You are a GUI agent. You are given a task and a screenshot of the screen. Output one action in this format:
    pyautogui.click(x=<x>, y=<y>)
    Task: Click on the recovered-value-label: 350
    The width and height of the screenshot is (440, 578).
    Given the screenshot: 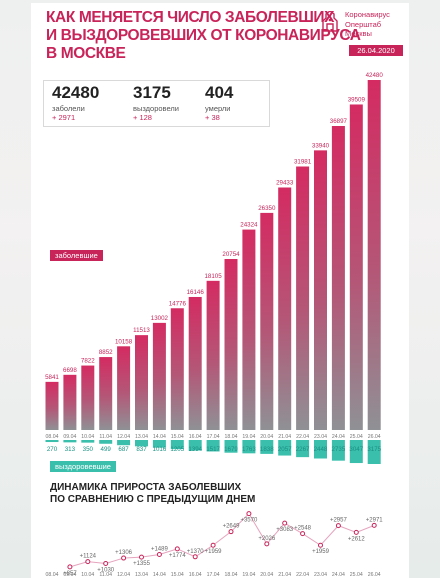 What is the action you would take?
    pyautogui.click(x=88, y=449)
    